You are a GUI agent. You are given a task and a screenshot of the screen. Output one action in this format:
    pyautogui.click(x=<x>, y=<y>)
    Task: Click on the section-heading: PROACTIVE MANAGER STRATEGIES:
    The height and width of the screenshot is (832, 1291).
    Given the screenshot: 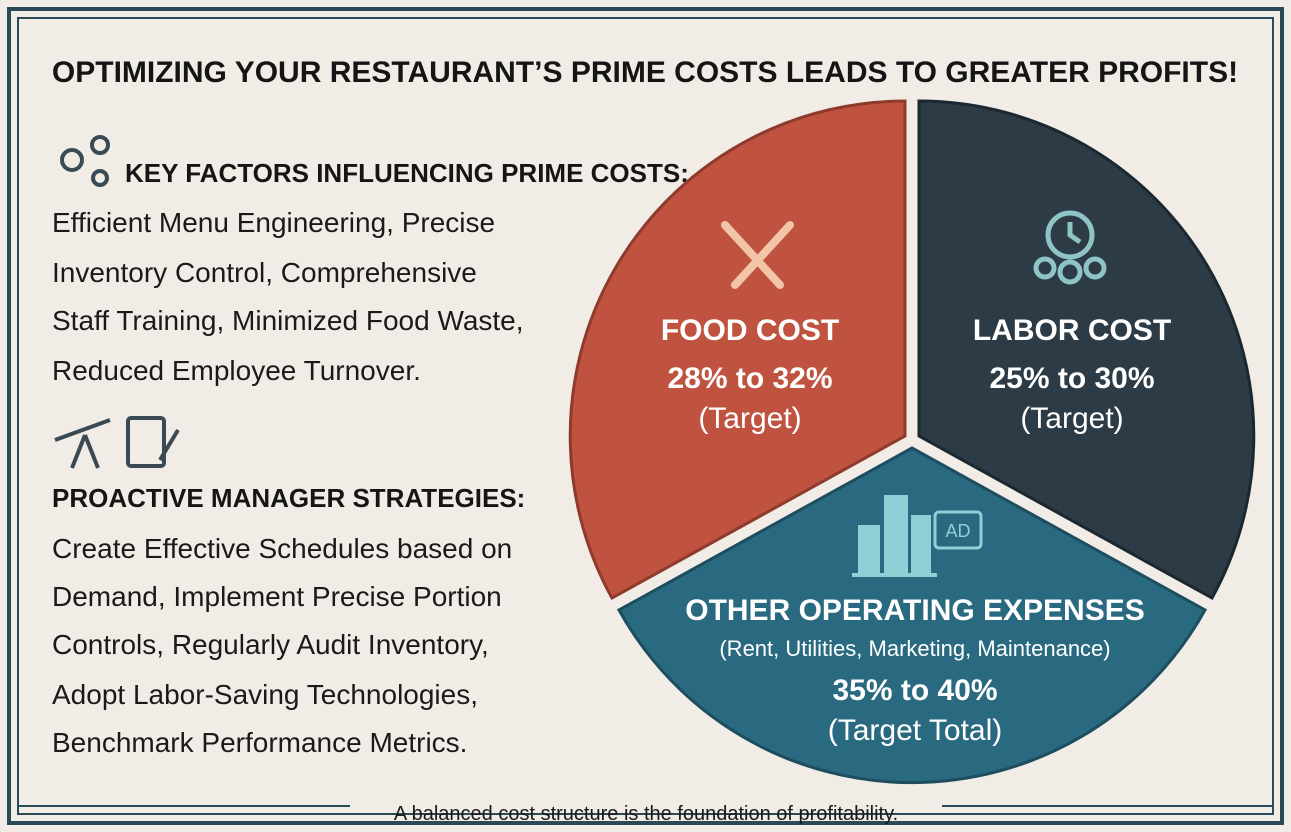 What is the action you would take?
    pyautogui.click(x=288, y=498)
    